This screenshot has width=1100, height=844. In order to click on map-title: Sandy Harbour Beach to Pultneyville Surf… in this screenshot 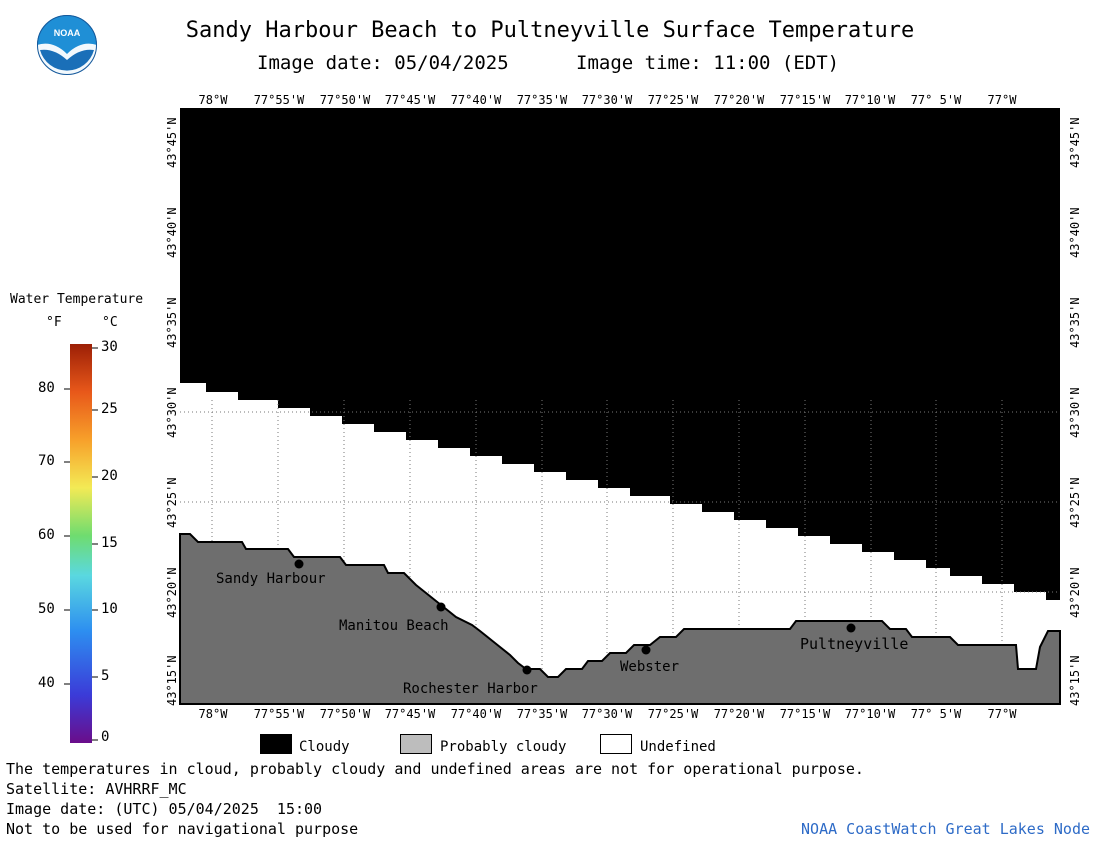, I will do `click(550, 30)`.